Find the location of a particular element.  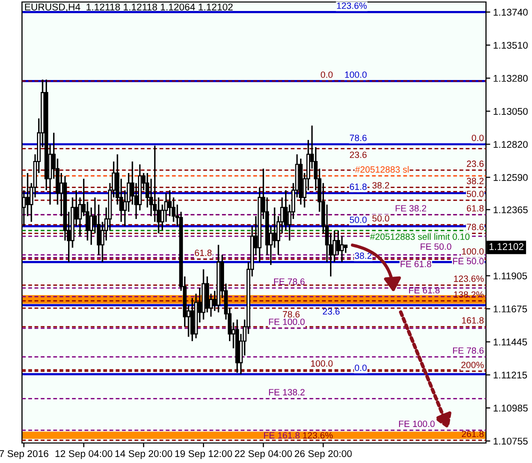

y-tick-label: 1.13740 is located at coordinates (511, 12).